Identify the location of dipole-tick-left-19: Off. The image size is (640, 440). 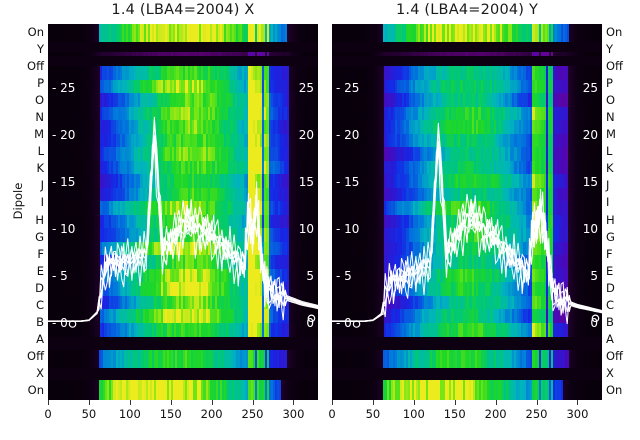
(35, 356).